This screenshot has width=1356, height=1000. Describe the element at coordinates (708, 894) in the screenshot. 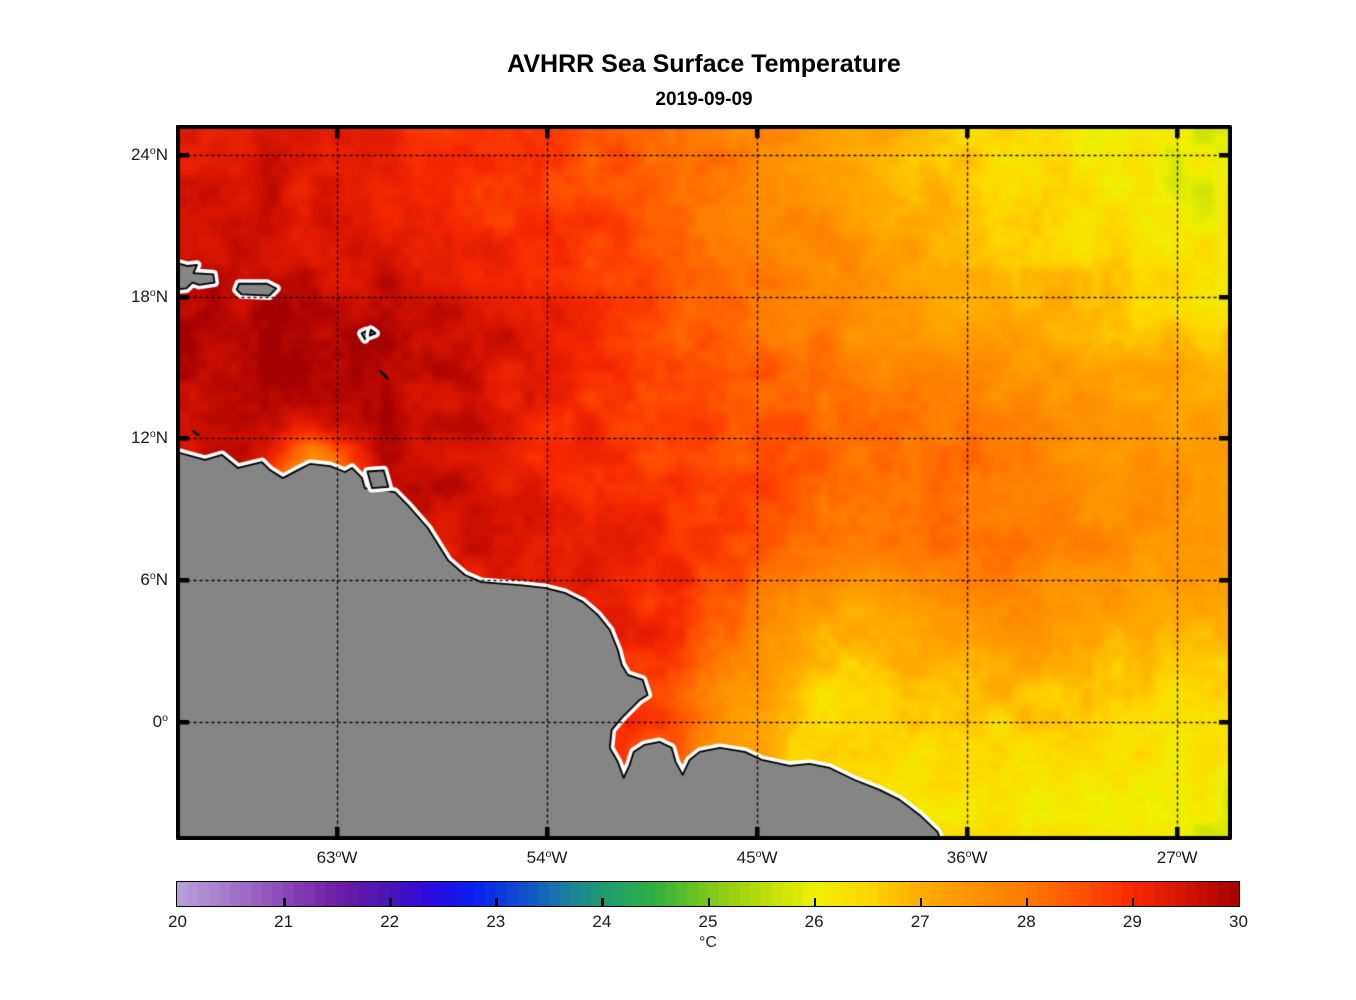

I see `colorbar` at that location.